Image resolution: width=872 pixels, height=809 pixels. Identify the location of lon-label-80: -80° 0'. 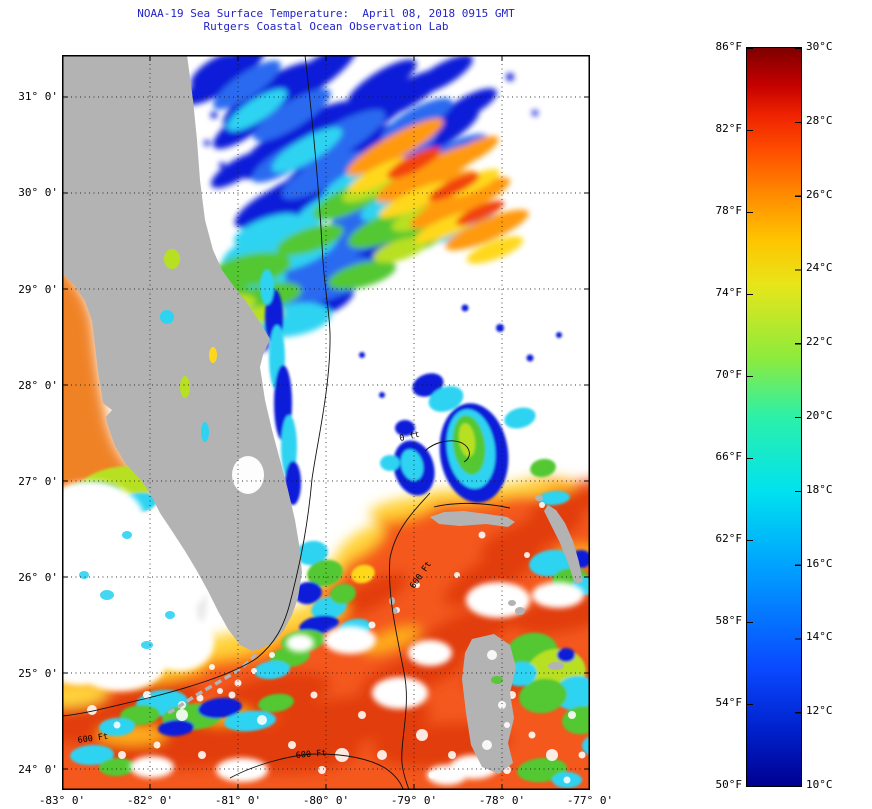
(326, 800).